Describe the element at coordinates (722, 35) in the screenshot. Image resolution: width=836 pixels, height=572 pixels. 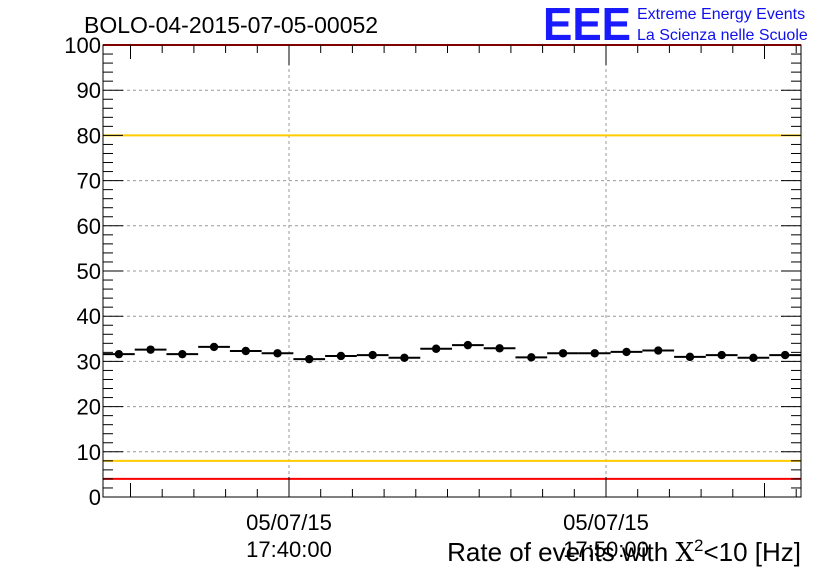
I see `logo-line2: La Scienza nelle Scuole` at that location.